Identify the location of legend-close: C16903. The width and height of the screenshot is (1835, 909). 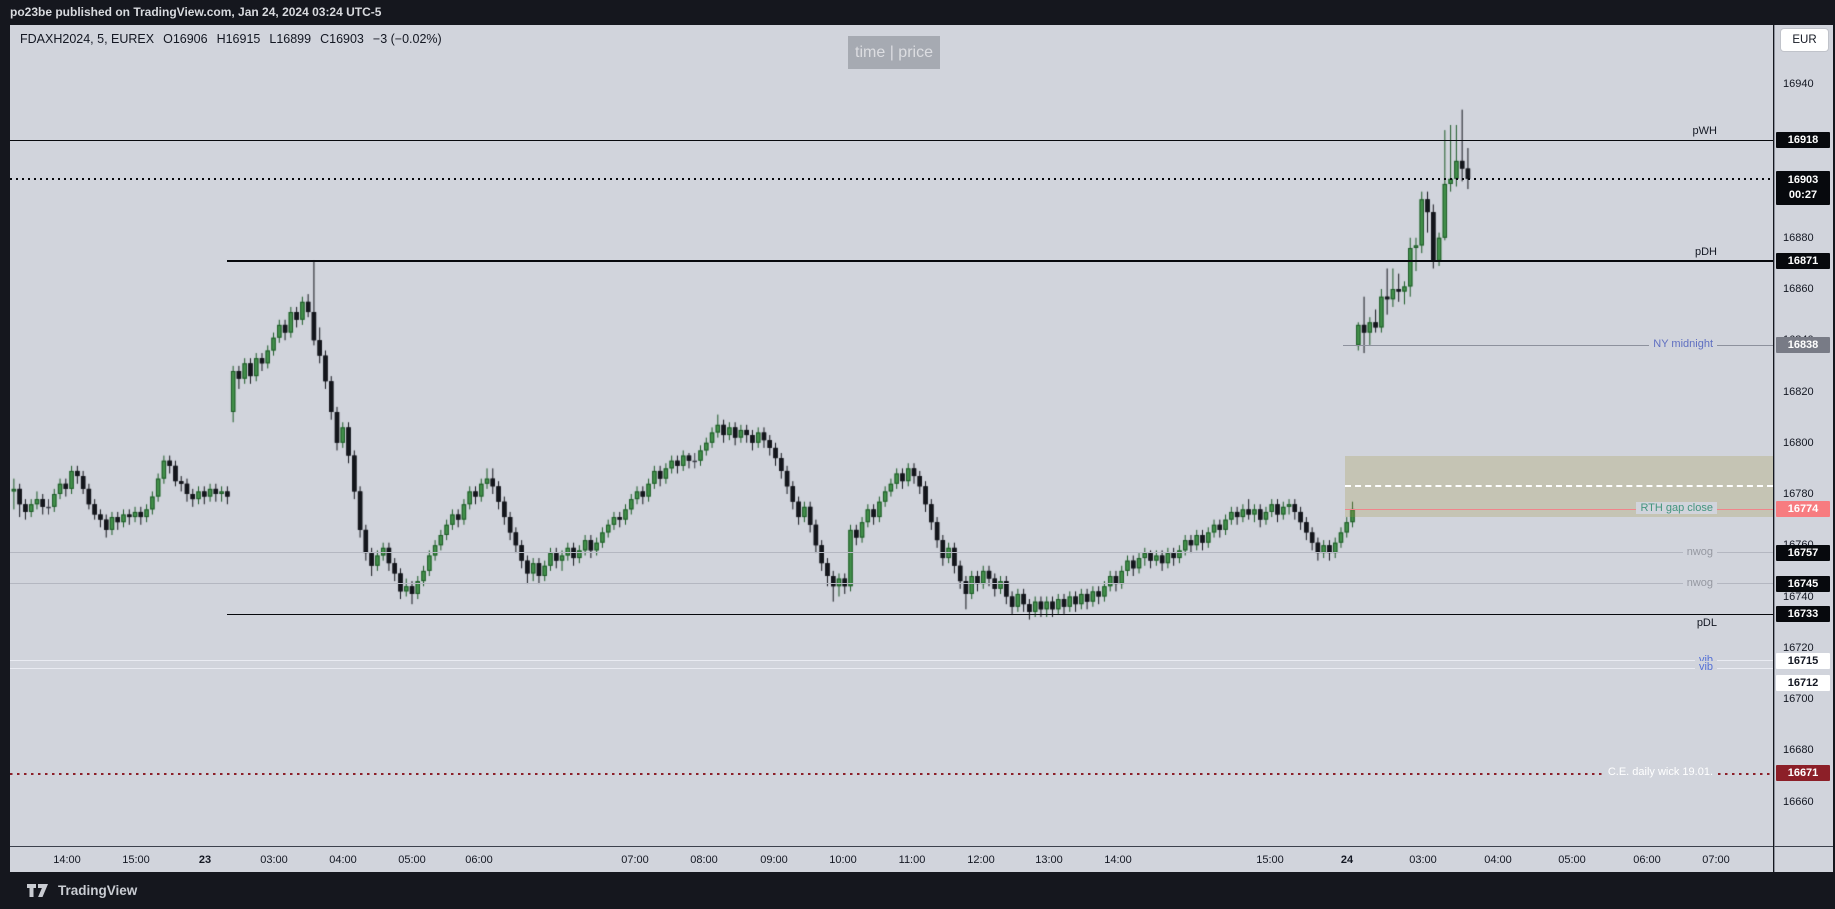
(342, 39).